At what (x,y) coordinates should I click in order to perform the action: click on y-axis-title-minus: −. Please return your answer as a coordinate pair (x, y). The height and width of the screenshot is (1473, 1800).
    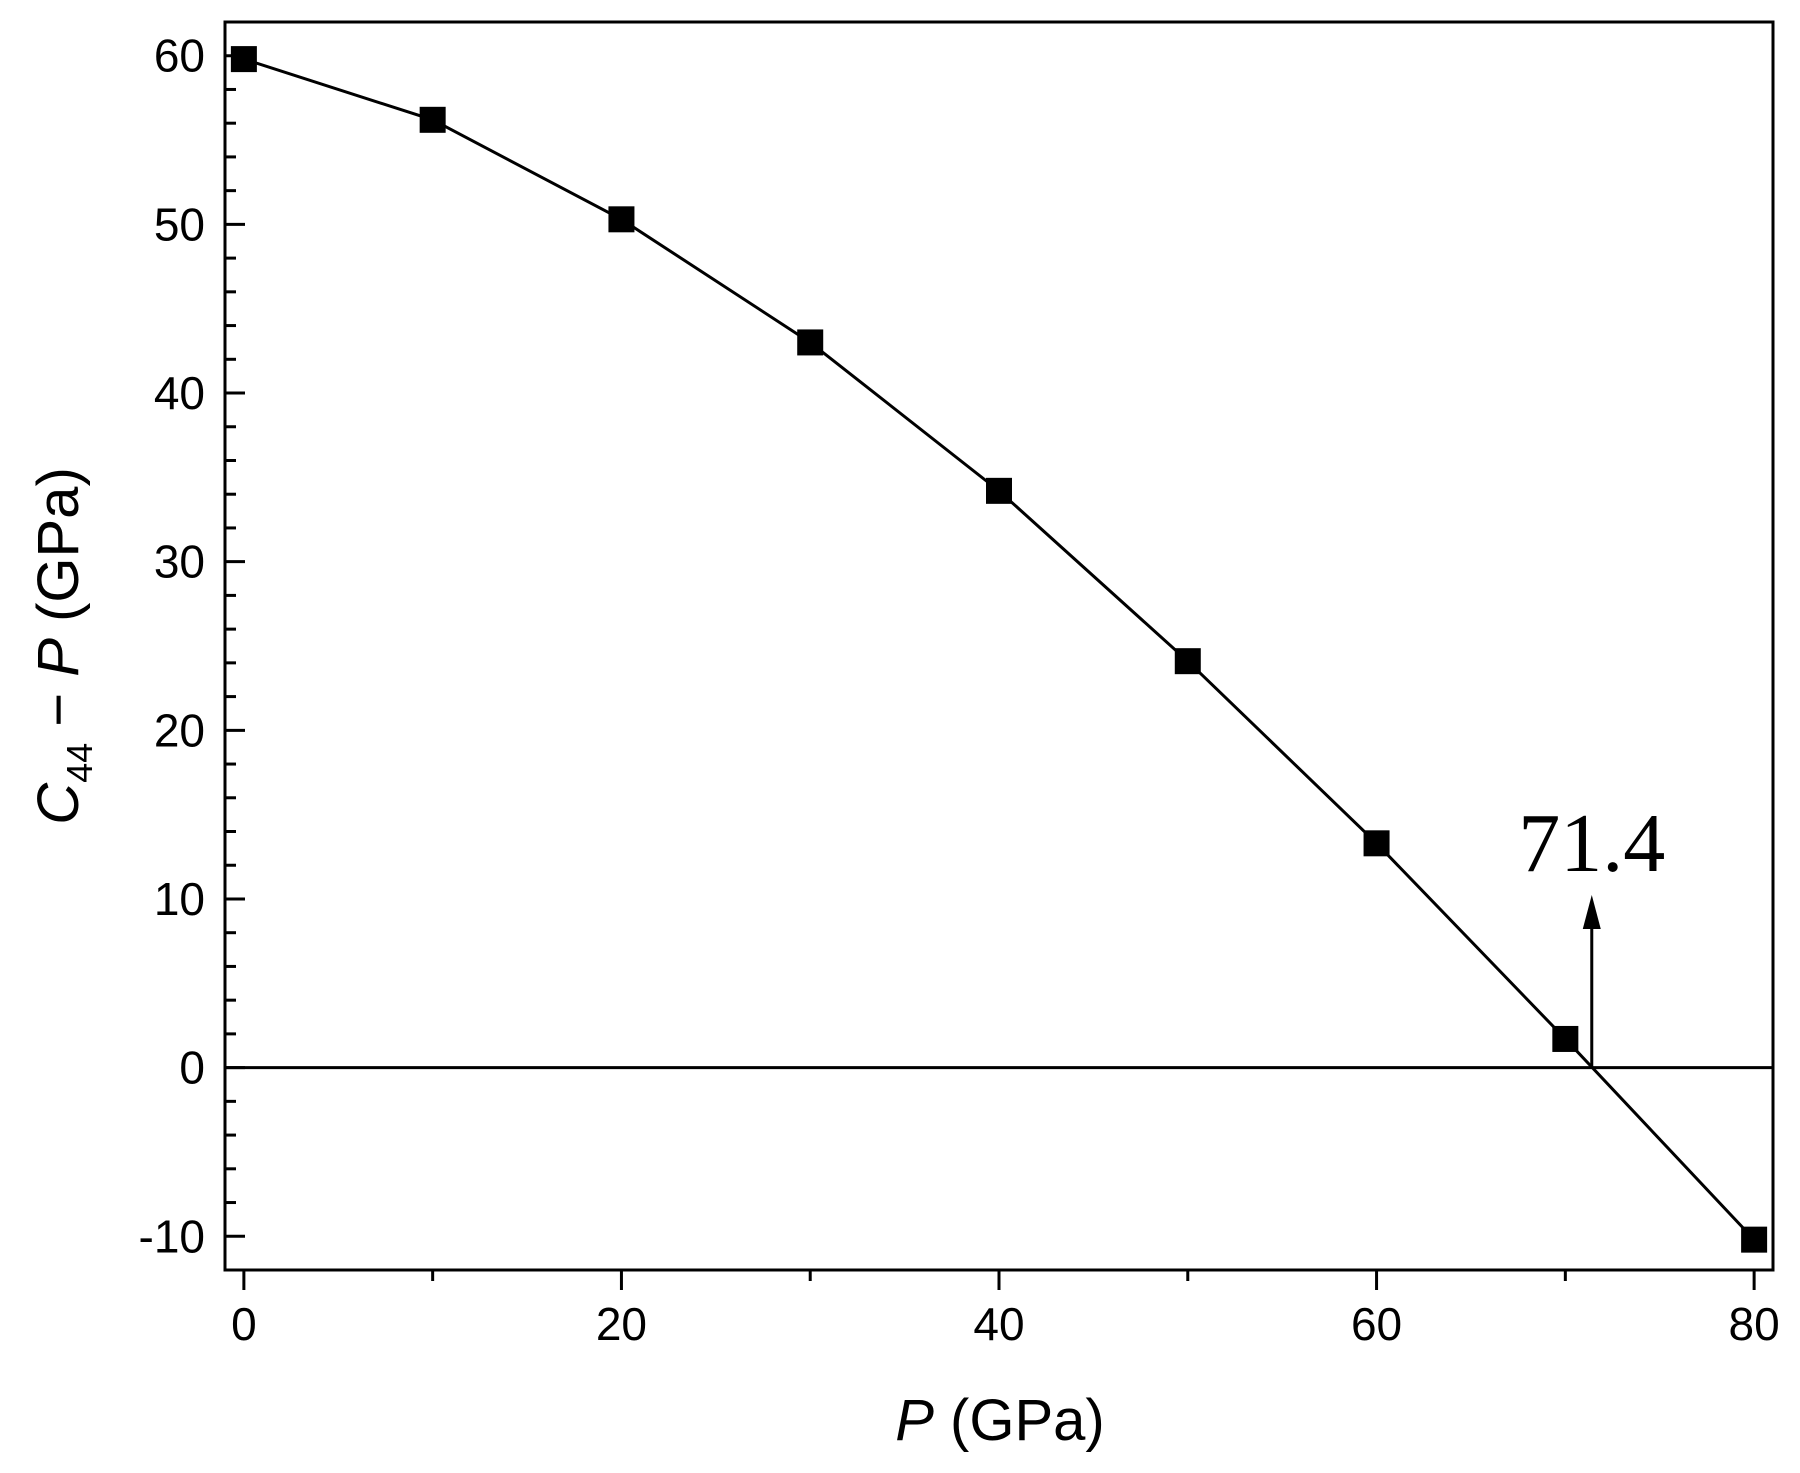
    Looking at the image, I should click on (58, 710).